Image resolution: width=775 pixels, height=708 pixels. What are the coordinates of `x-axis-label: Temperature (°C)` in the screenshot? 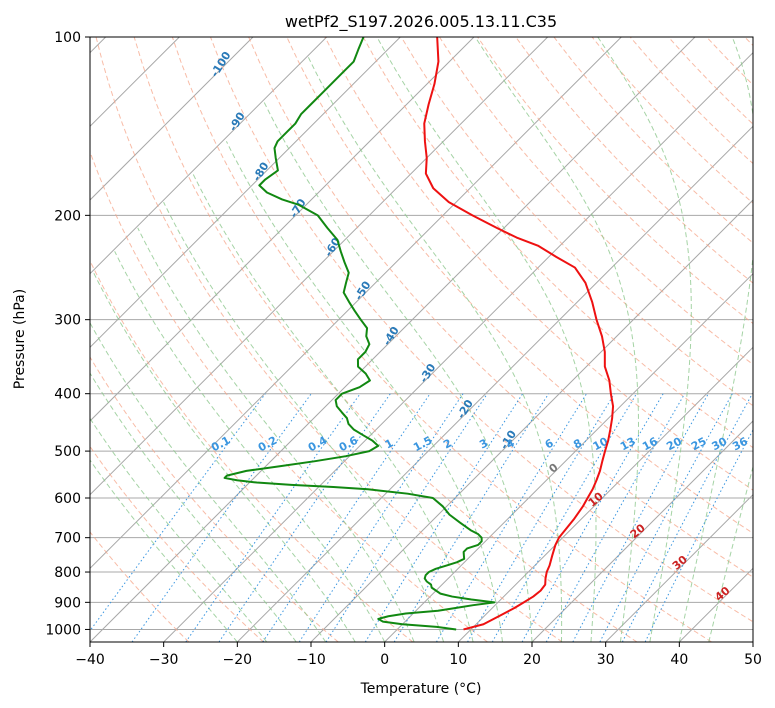 It's located at (421, 689).